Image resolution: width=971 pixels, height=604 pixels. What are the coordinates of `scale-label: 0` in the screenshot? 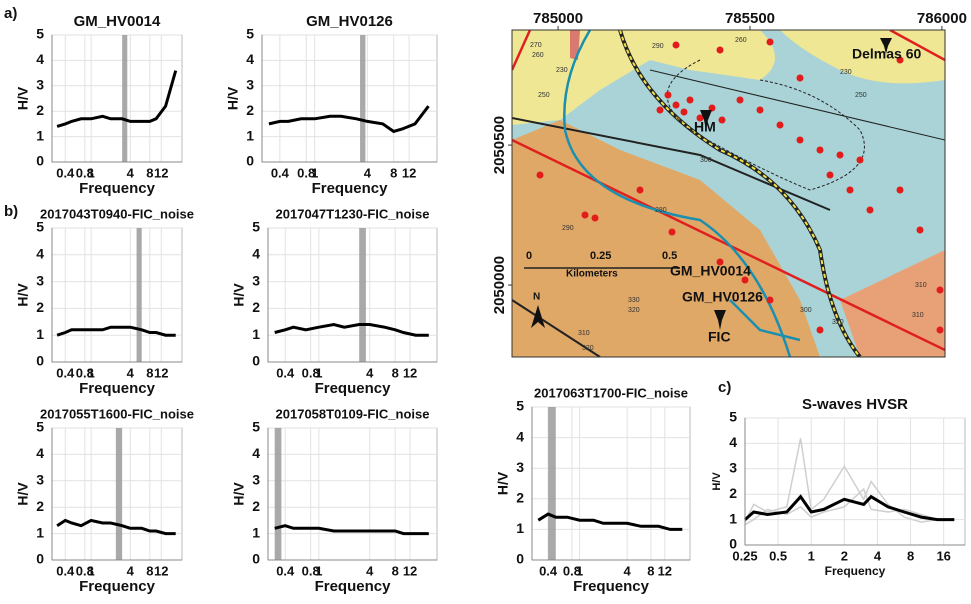 It's located at (529, 256).